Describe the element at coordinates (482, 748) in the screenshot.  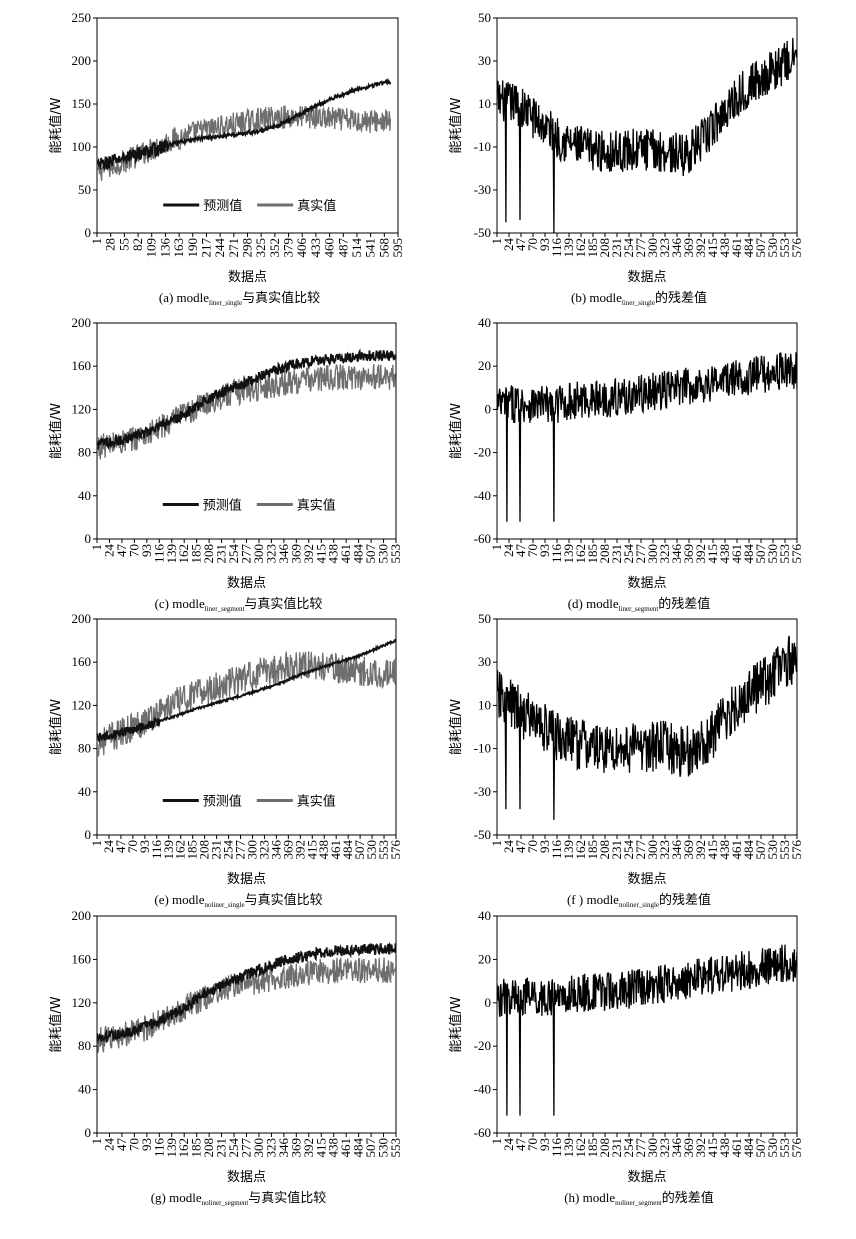
I see `y-tick-label: -10` at that location.